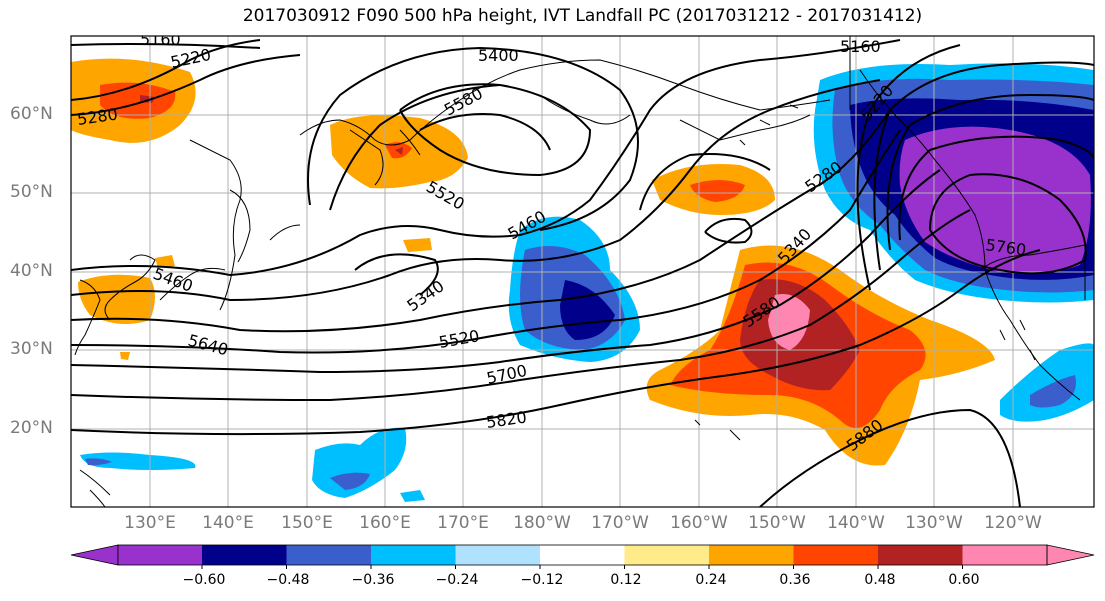 The image size is (1105, 601). What do you see at coordinates (31, 271) in the screenshot?
I see `lat-label: 40°N` at bounding box center [31, 271].